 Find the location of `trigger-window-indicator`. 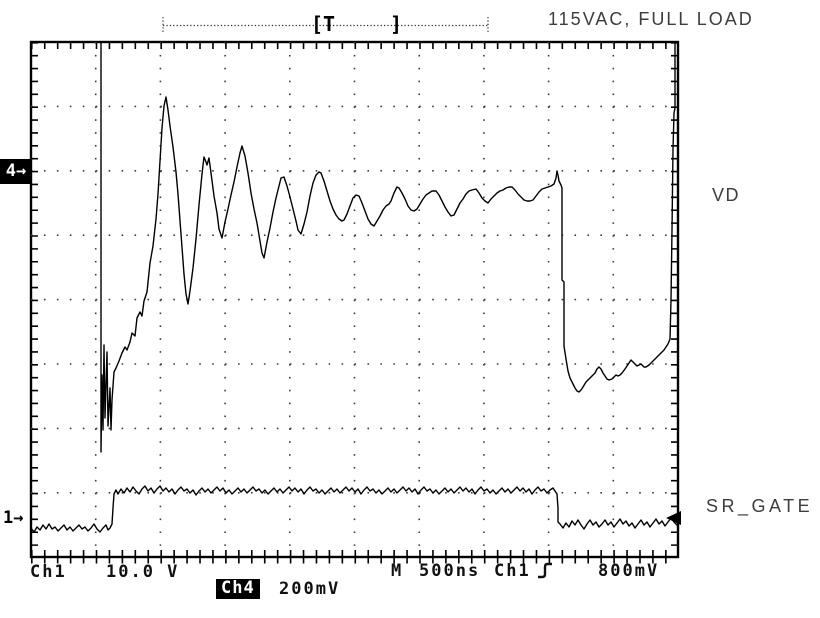

trigger-window-indicator is located at coordinates (325, 25).